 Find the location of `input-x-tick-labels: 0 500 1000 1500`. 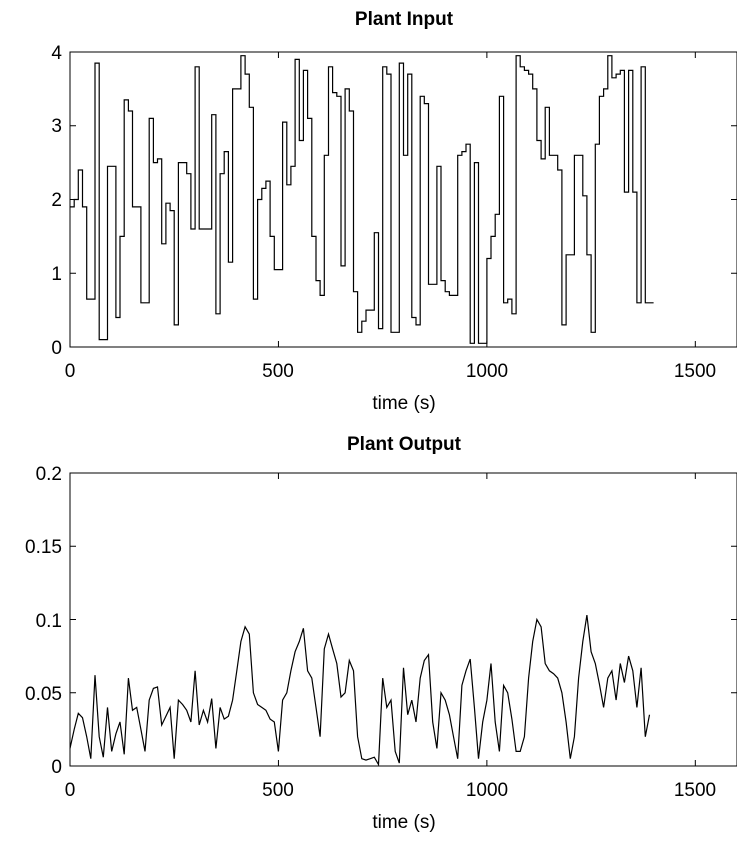

input-x-tick-labels: 0 500 1000 1500 is located at coordinates (390, 371).